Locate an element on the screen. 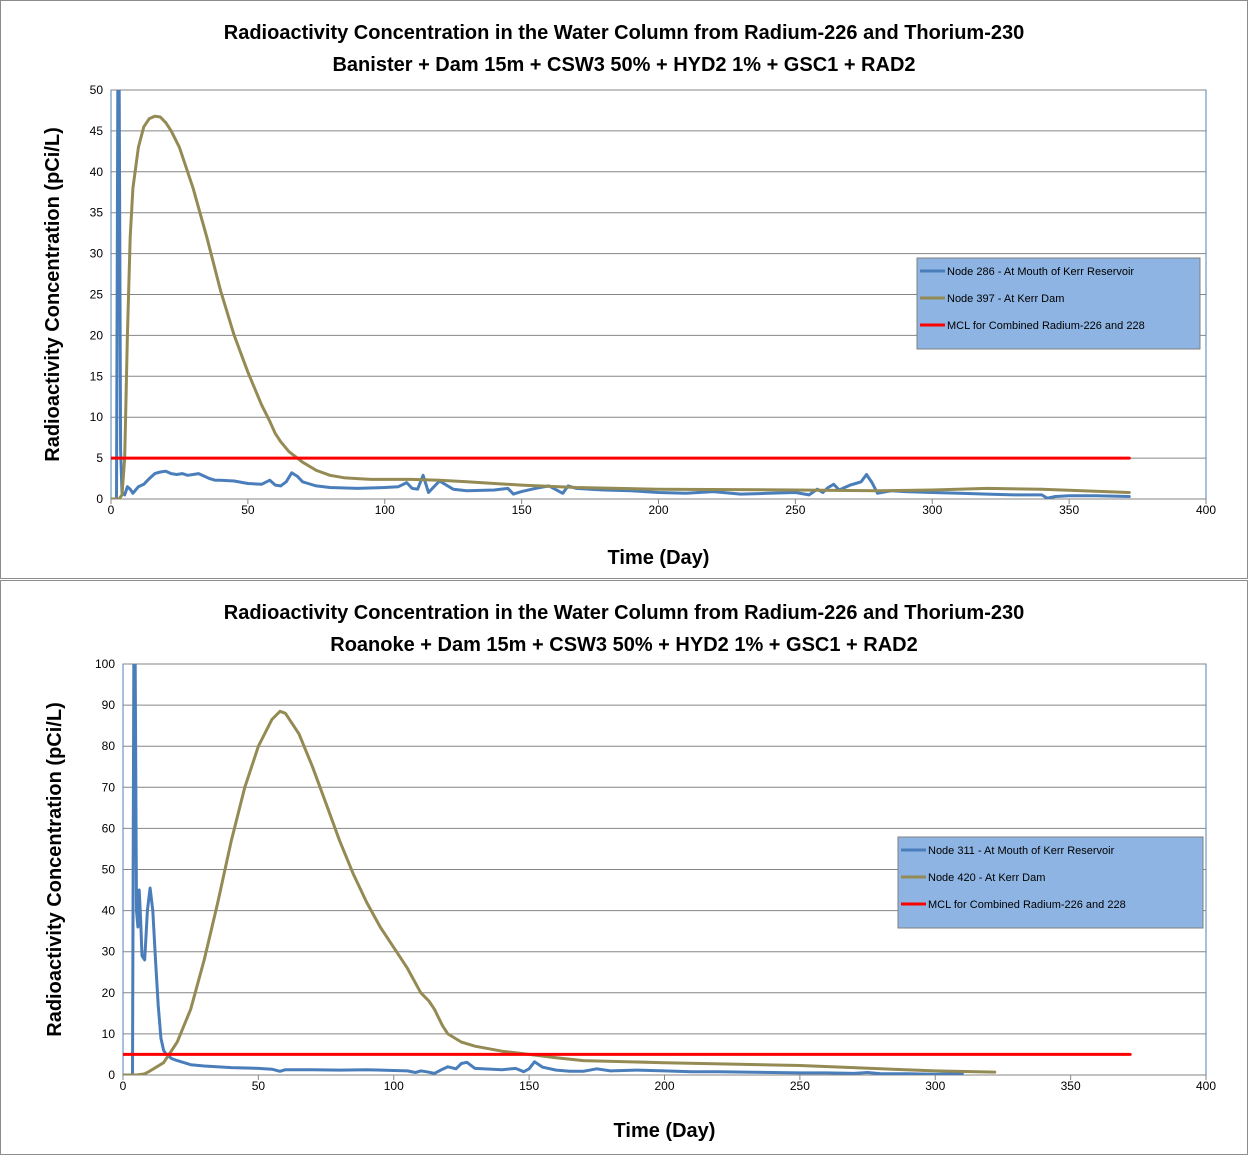 Image resolution: width=1248 pixels, height=1155 pixels. chart1-legend-entry: Node 397 - At Kerr Dam is located at coordinates (1005, 299).